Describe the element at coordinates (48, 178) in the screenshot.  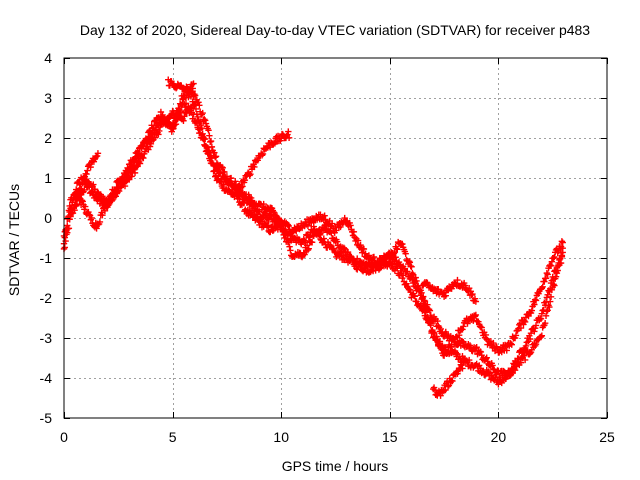
I see `y-tick-label: 1` at that location.